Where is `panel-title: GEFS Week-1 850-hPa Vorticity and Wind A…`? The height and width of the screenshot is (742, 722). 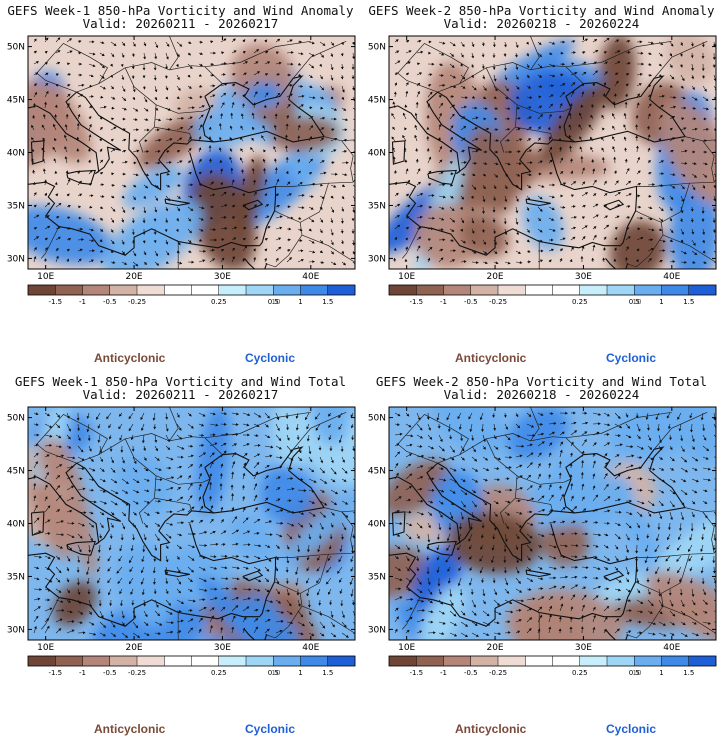 panel-title: GEFS Week-1 850-hPa Vorticity and Wind A… is located at coordinates (180, 10).